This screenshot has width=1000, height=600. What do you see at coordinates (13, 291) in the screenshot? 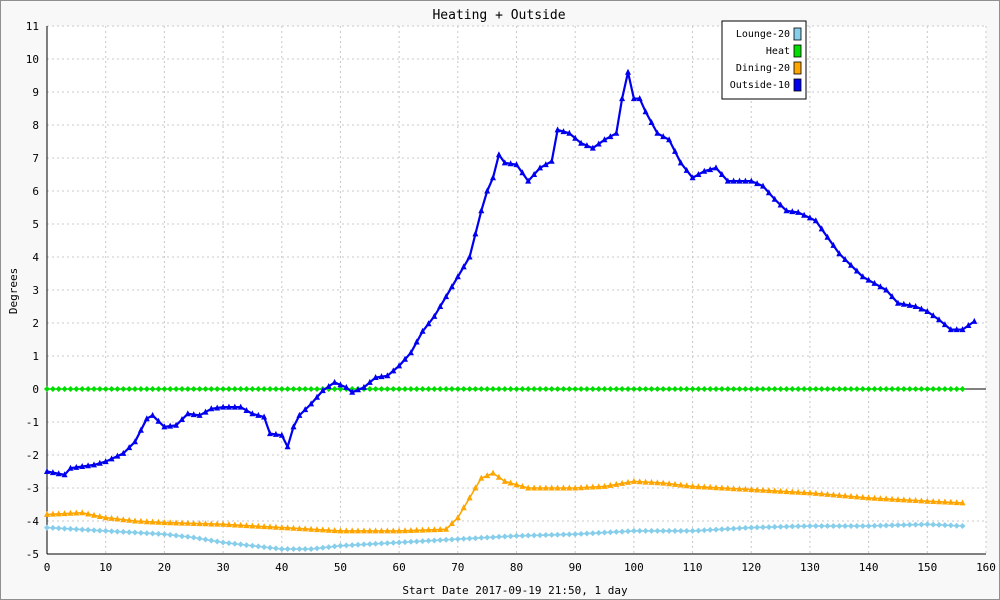
I see `y-axis-title: Degrees` at bounding box center [13, 291].